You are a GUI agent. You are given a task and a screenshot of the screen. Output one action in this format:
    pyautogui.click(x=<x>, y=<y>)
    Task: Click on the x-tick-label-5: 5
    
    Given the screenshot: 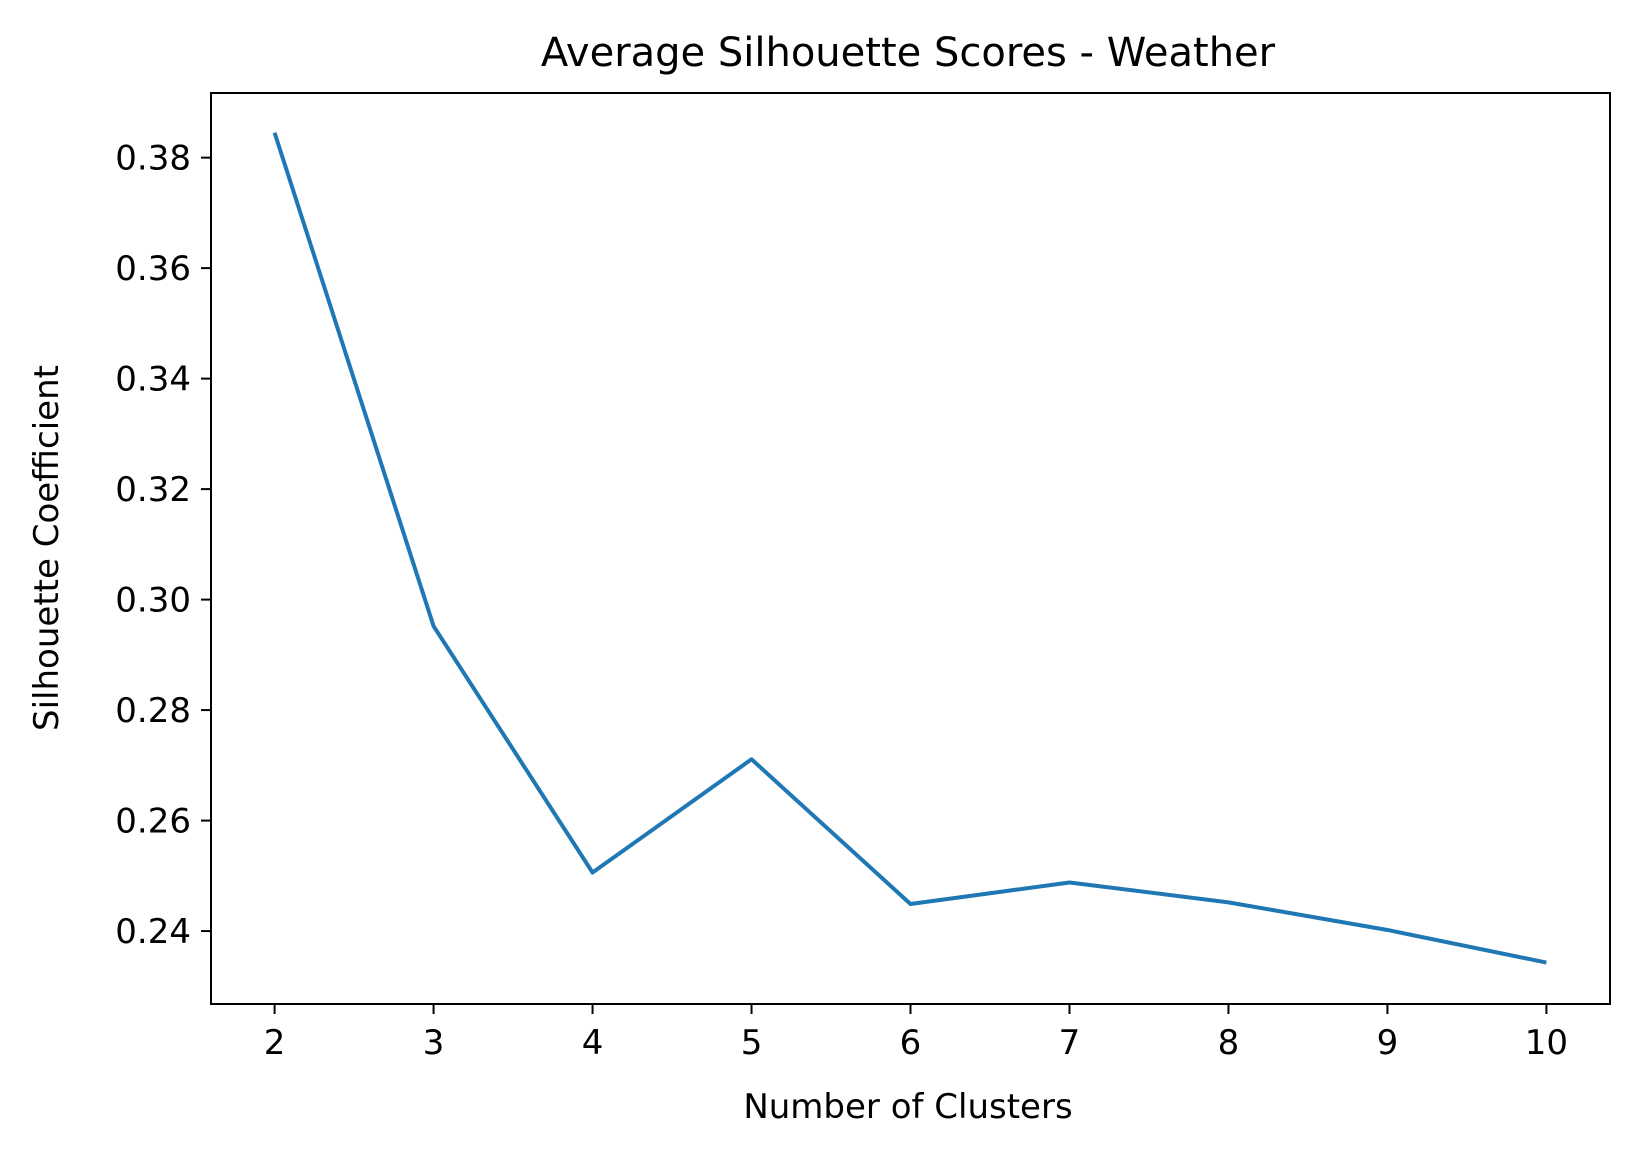 What is the action you would take?
    pyautogui.click(x=752, y=1043)
    